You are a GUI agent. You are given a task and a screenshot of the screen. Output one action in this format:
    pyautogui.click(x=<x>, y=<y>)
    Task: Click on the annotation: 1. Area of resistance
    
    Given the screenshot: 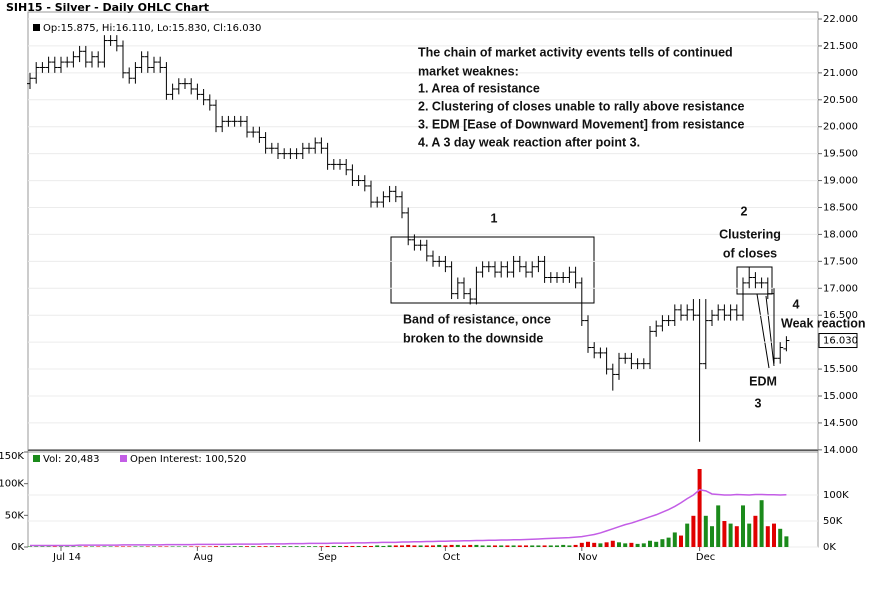 What is the action you would take?
    pyautogui.click(x=479, y=88)
    